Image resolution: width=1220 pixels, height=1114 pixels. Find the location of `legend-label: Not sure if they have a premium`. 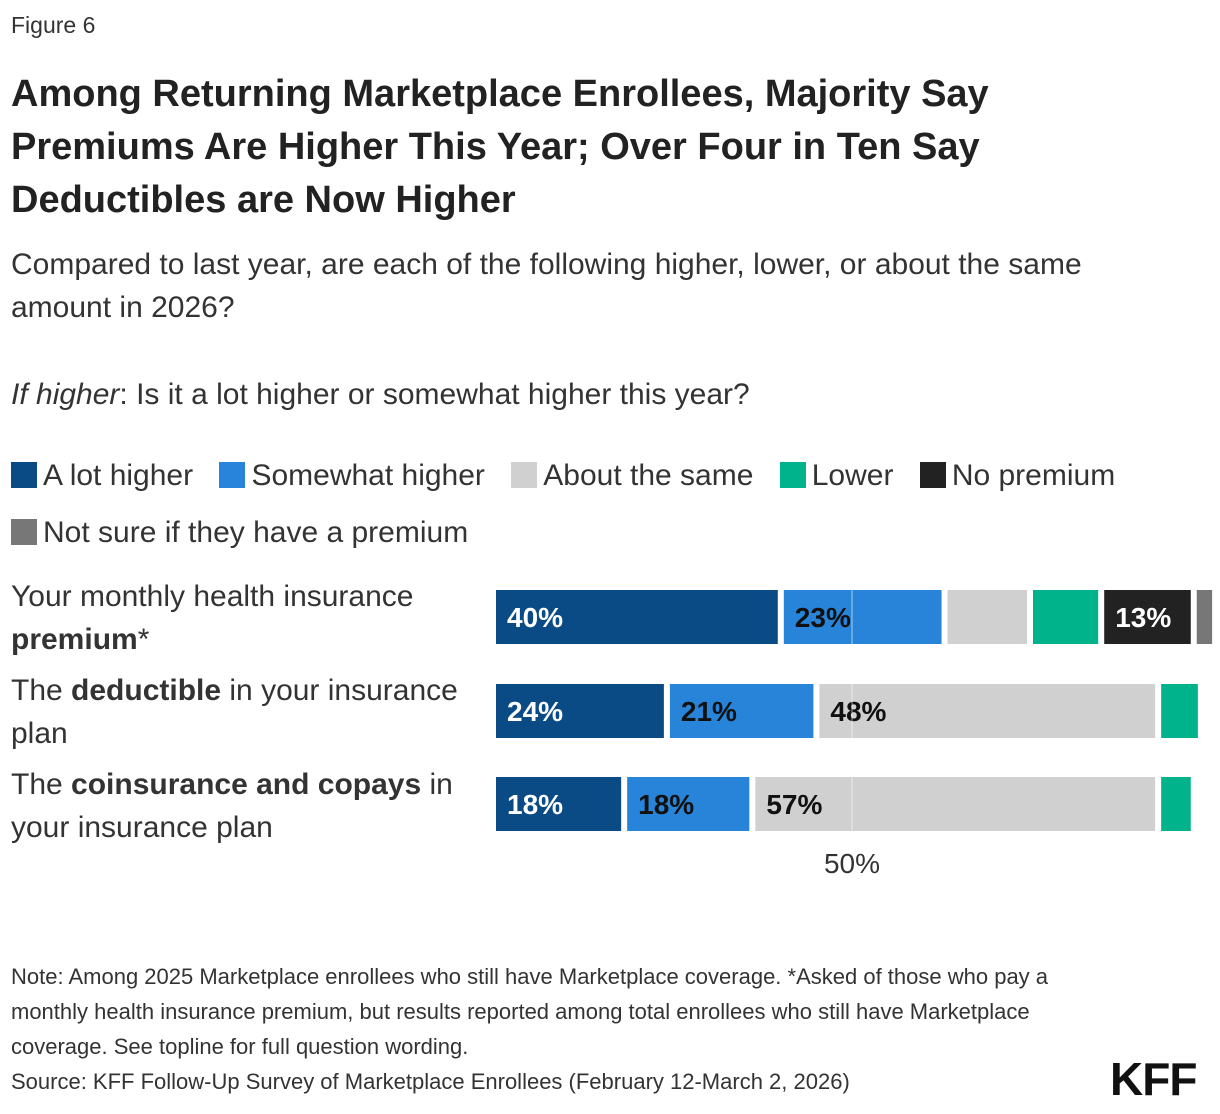

legend-label: Not sure if they have a premium is located at coordinates (256, 532).